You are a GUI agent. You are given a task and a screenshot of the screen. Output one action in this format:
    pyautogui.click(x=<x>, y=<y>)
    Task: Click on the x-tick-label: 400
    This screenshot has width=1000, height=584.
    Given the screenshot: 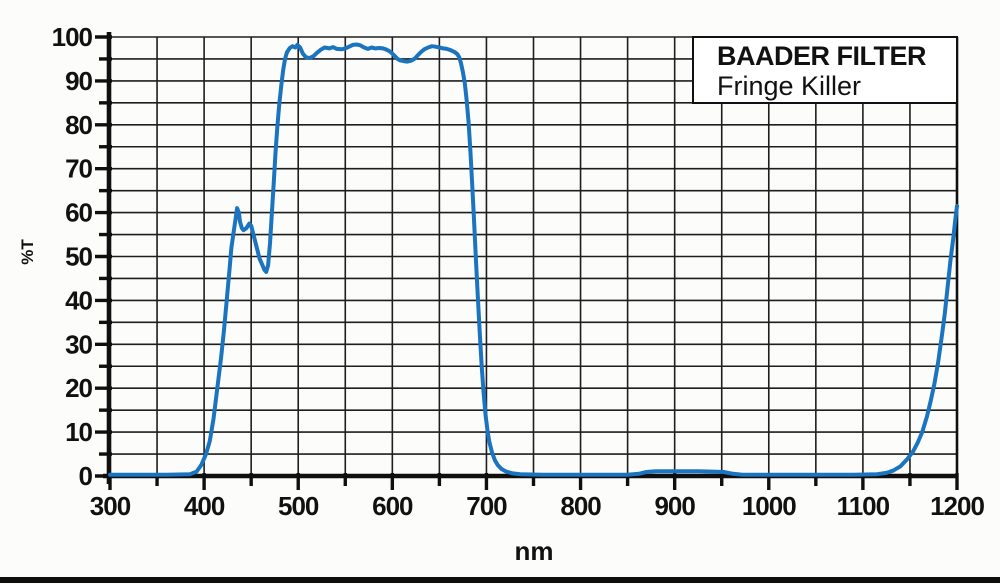 What is the action you would take?
    pyautogui.click(x=204, y=506)
    